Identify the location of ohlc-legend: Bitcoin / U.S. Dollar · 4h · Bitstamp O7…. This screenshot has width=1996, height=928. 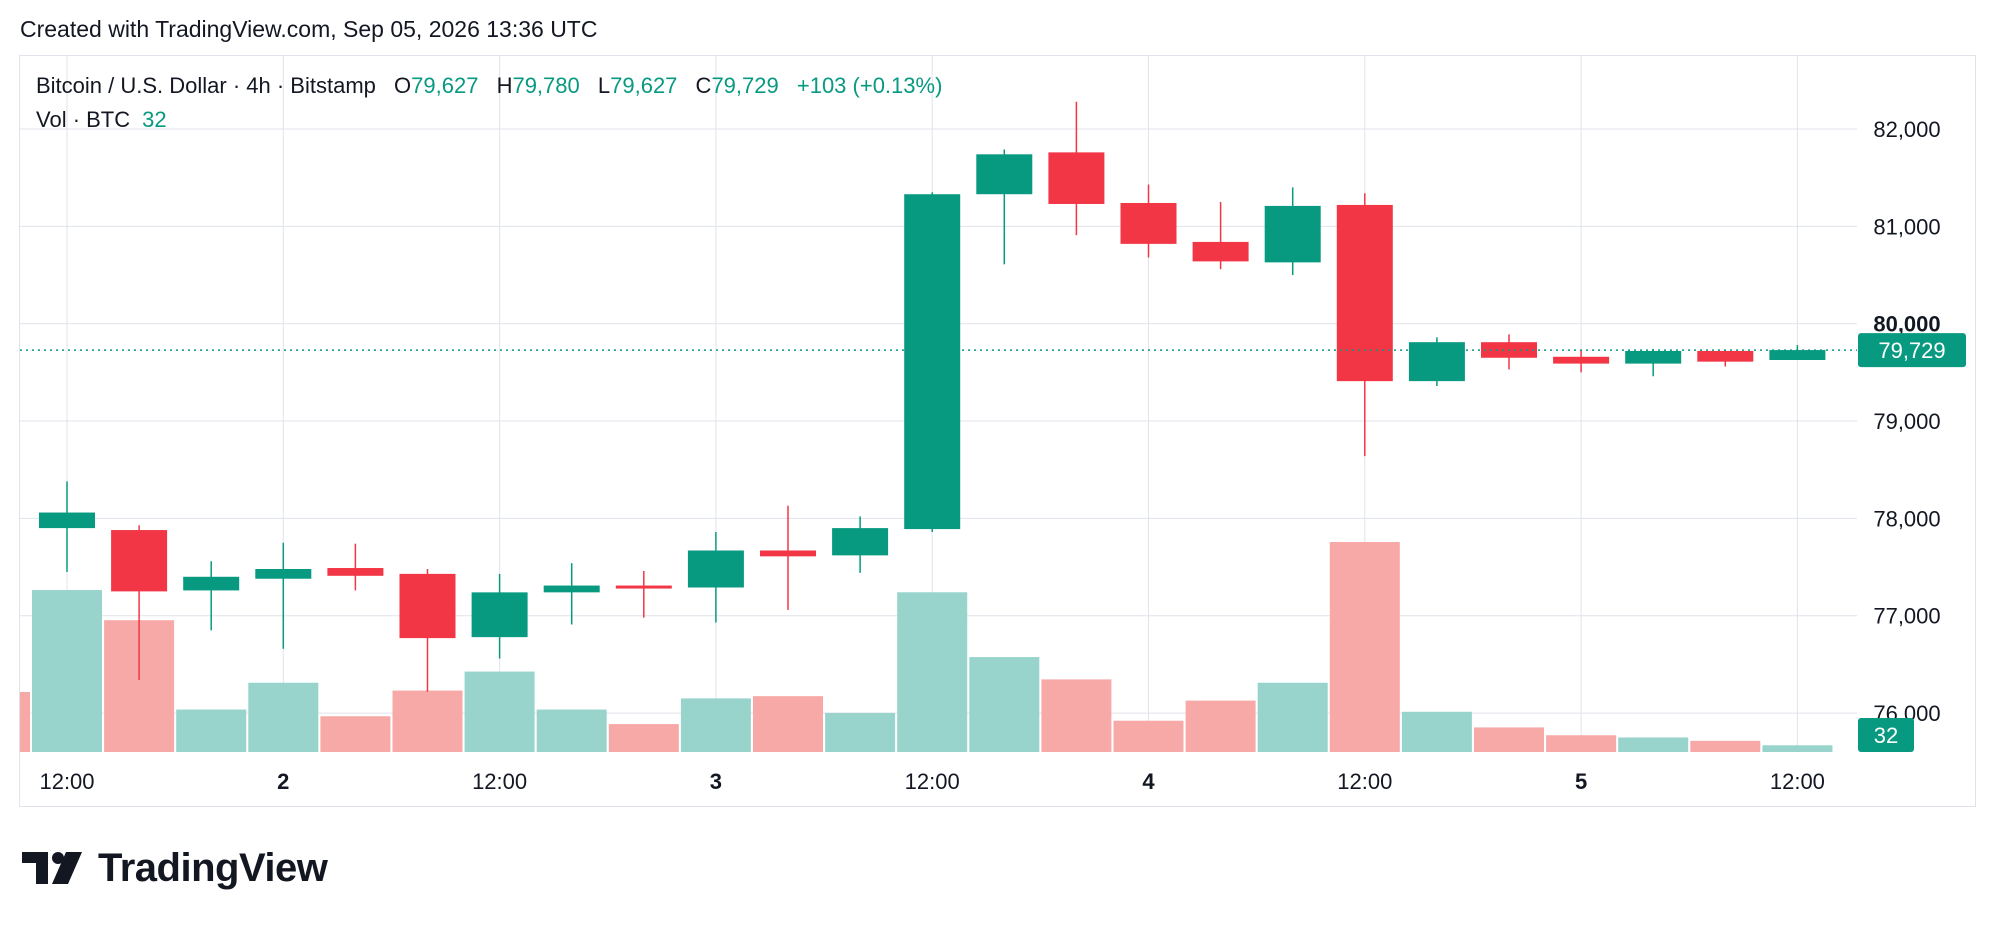
(489, 86).